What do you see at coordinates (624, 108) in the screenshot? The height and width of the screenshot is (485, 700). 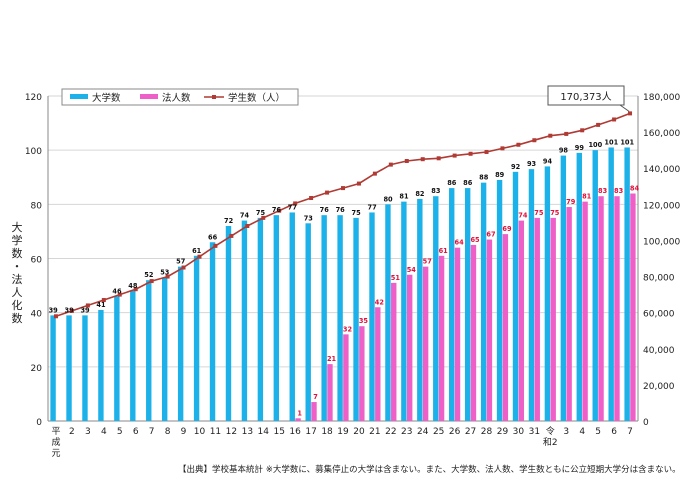 I see `callout-leader` at bounding box center [624, 108].